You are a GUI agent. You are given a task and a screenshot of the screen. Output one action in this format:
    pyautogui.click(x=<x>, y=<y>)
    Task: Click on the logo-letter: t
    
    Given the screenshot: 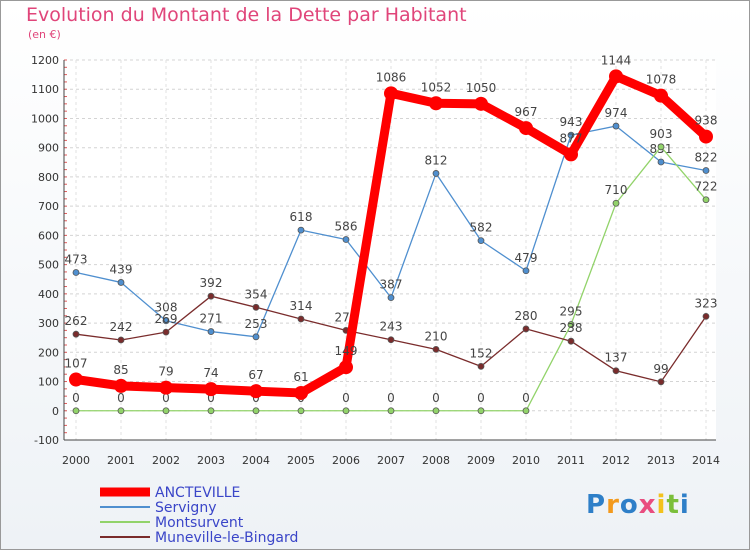 What is the action you would take?
    pyautogui.click(x=673, y=505)
    